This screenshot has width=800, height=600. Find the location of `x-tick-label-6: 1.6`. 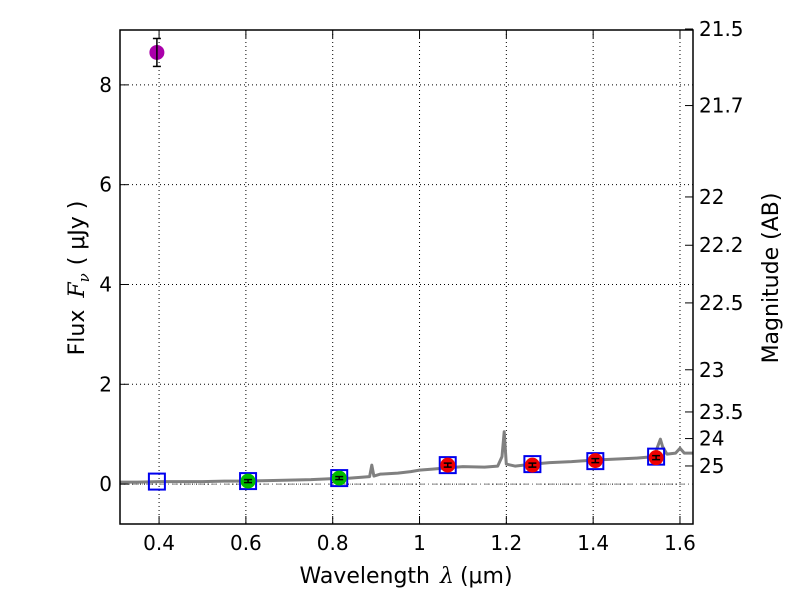

x-tick-label-6: 1.6 is located at coordinates (680, 543).